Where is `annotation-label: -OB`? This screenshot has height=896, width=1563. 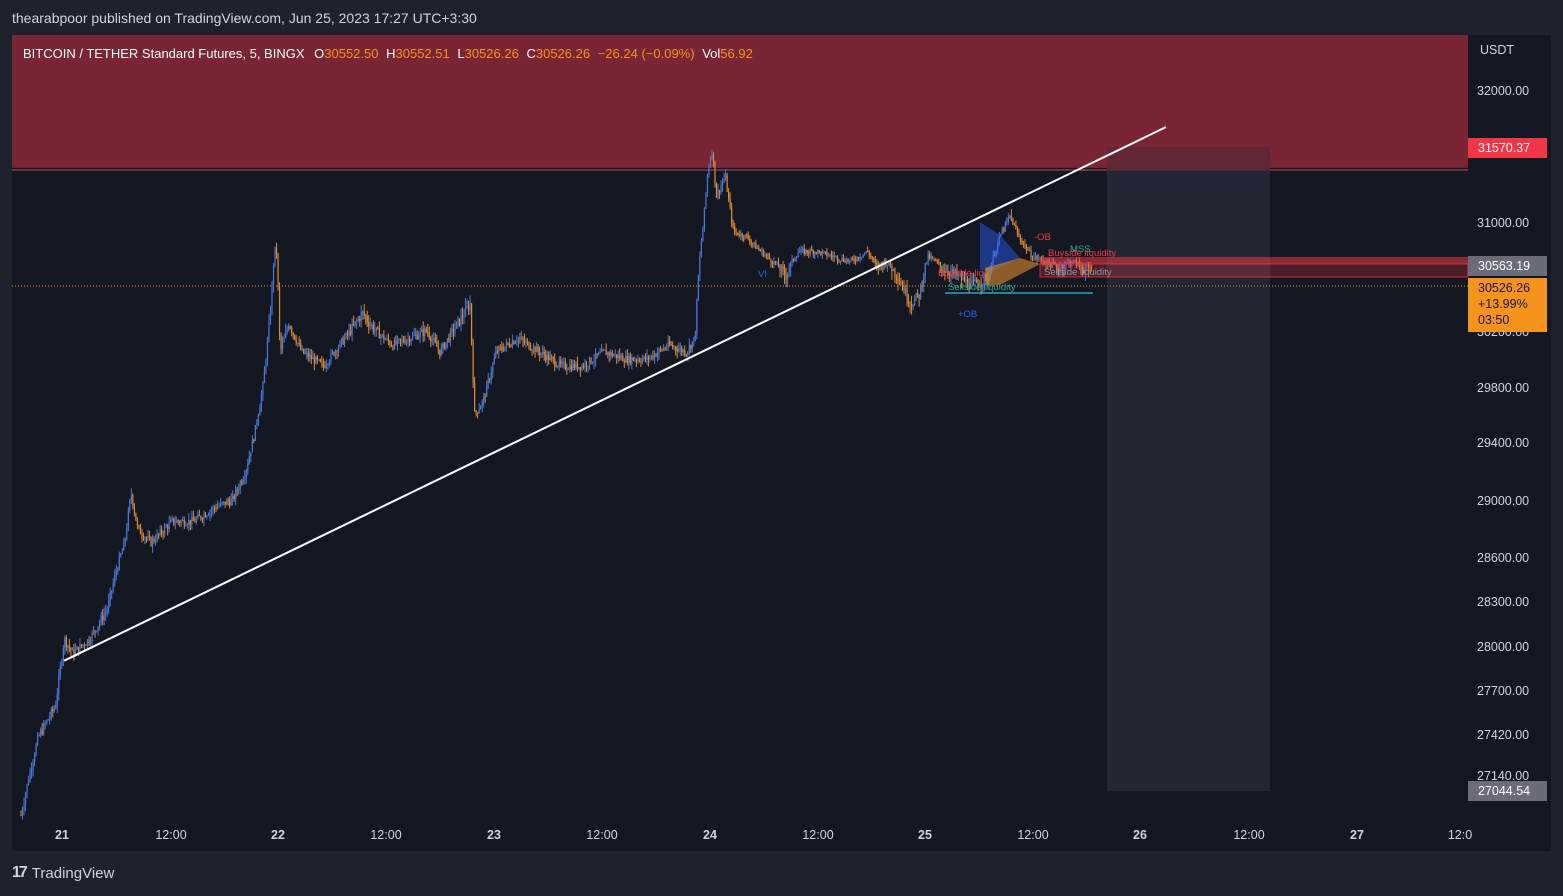 annotation-label: -OB is located at coordinates (1042, 237).